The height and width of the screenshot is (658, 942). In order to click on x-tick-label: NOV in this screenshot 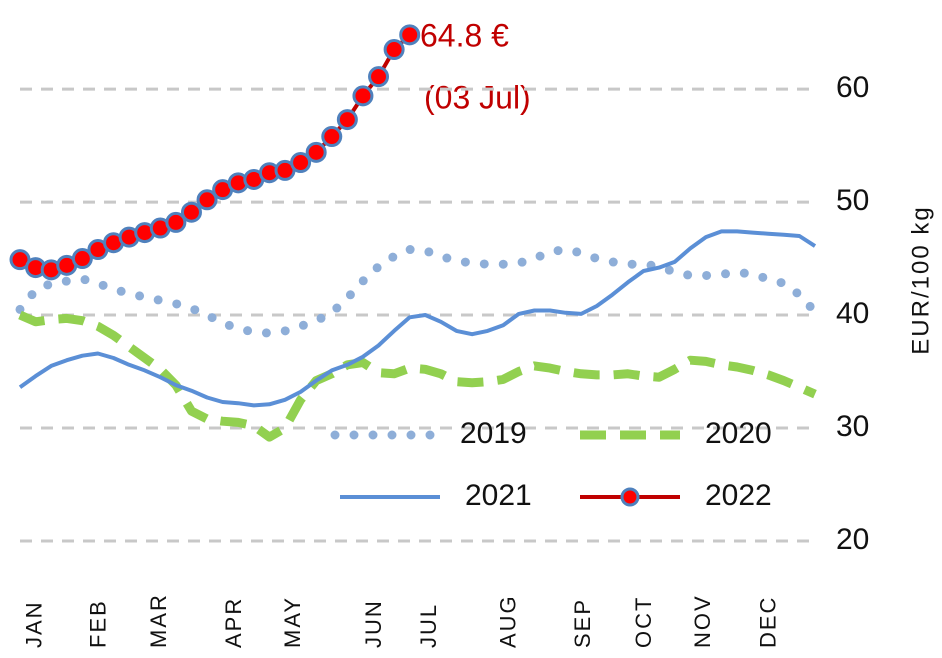, I will do `click(702, 621)`.